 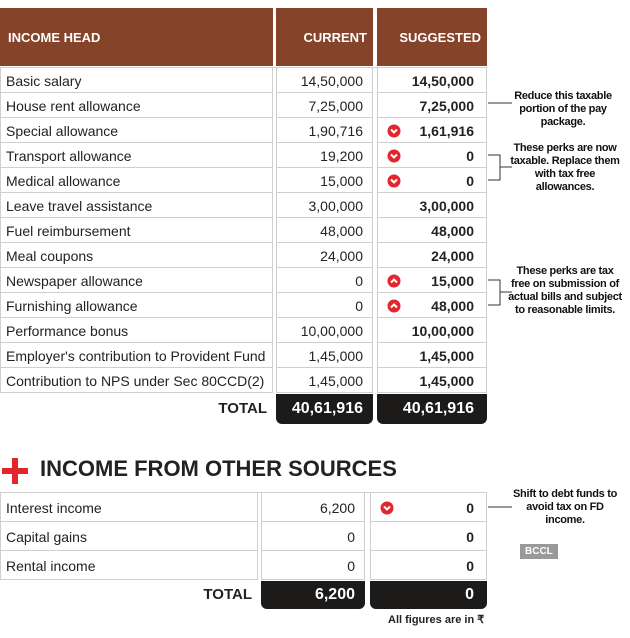 What do you see at coordinates (447, 130) in the screenshot?
I see `suggested-value: 1,61,916` at bounding box center [447, 130].